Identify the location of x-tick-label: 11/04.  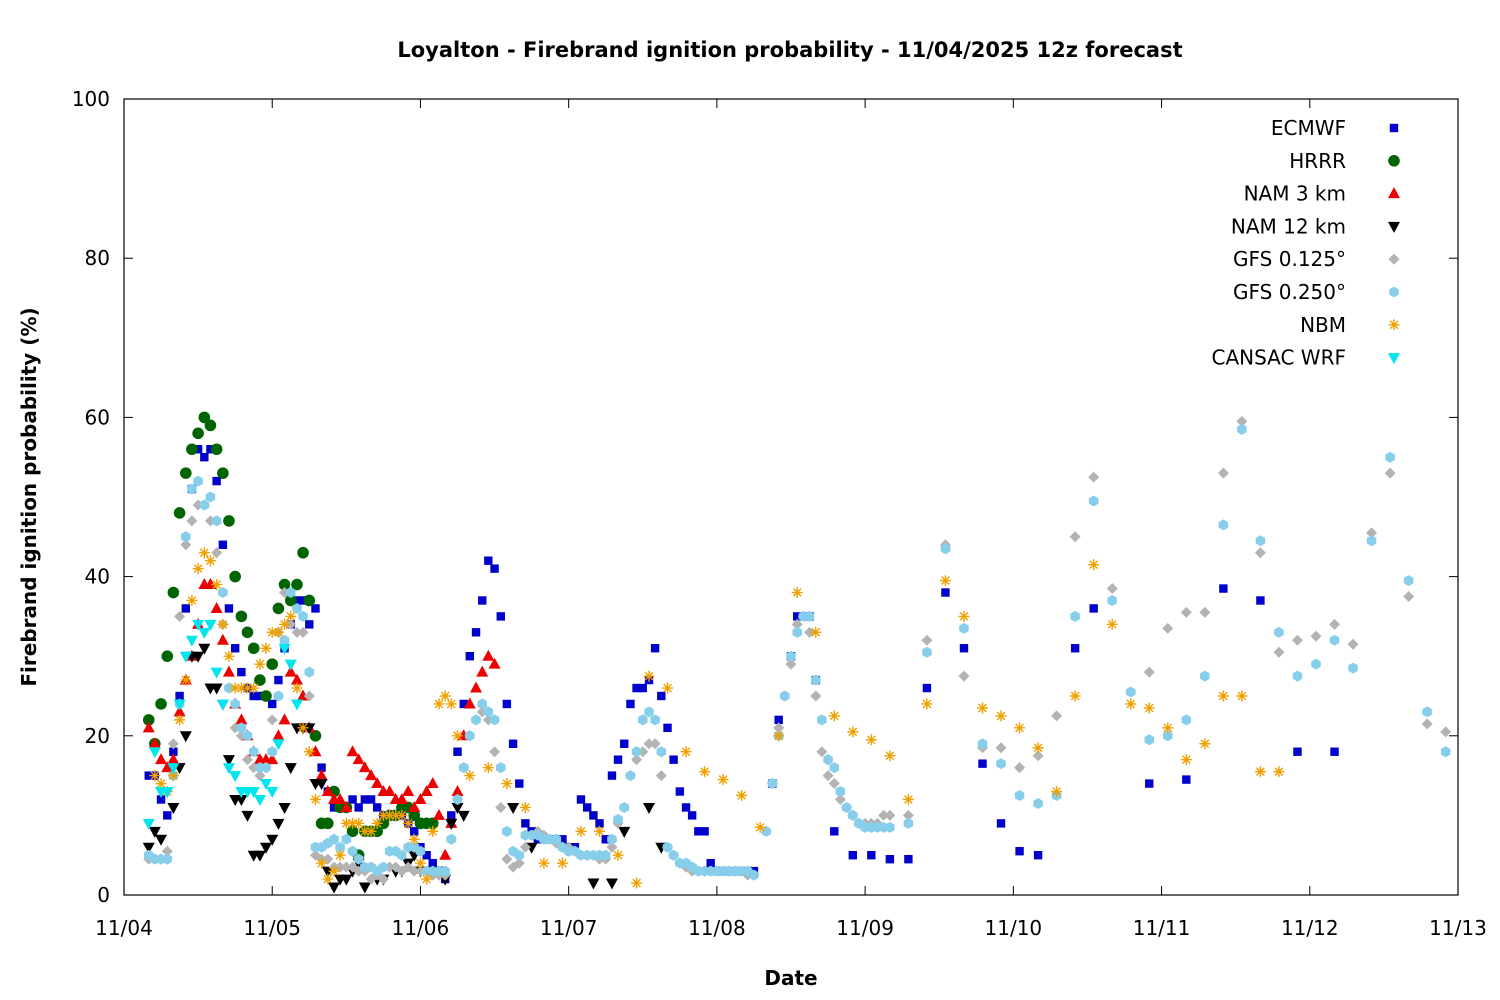
(124, 928).